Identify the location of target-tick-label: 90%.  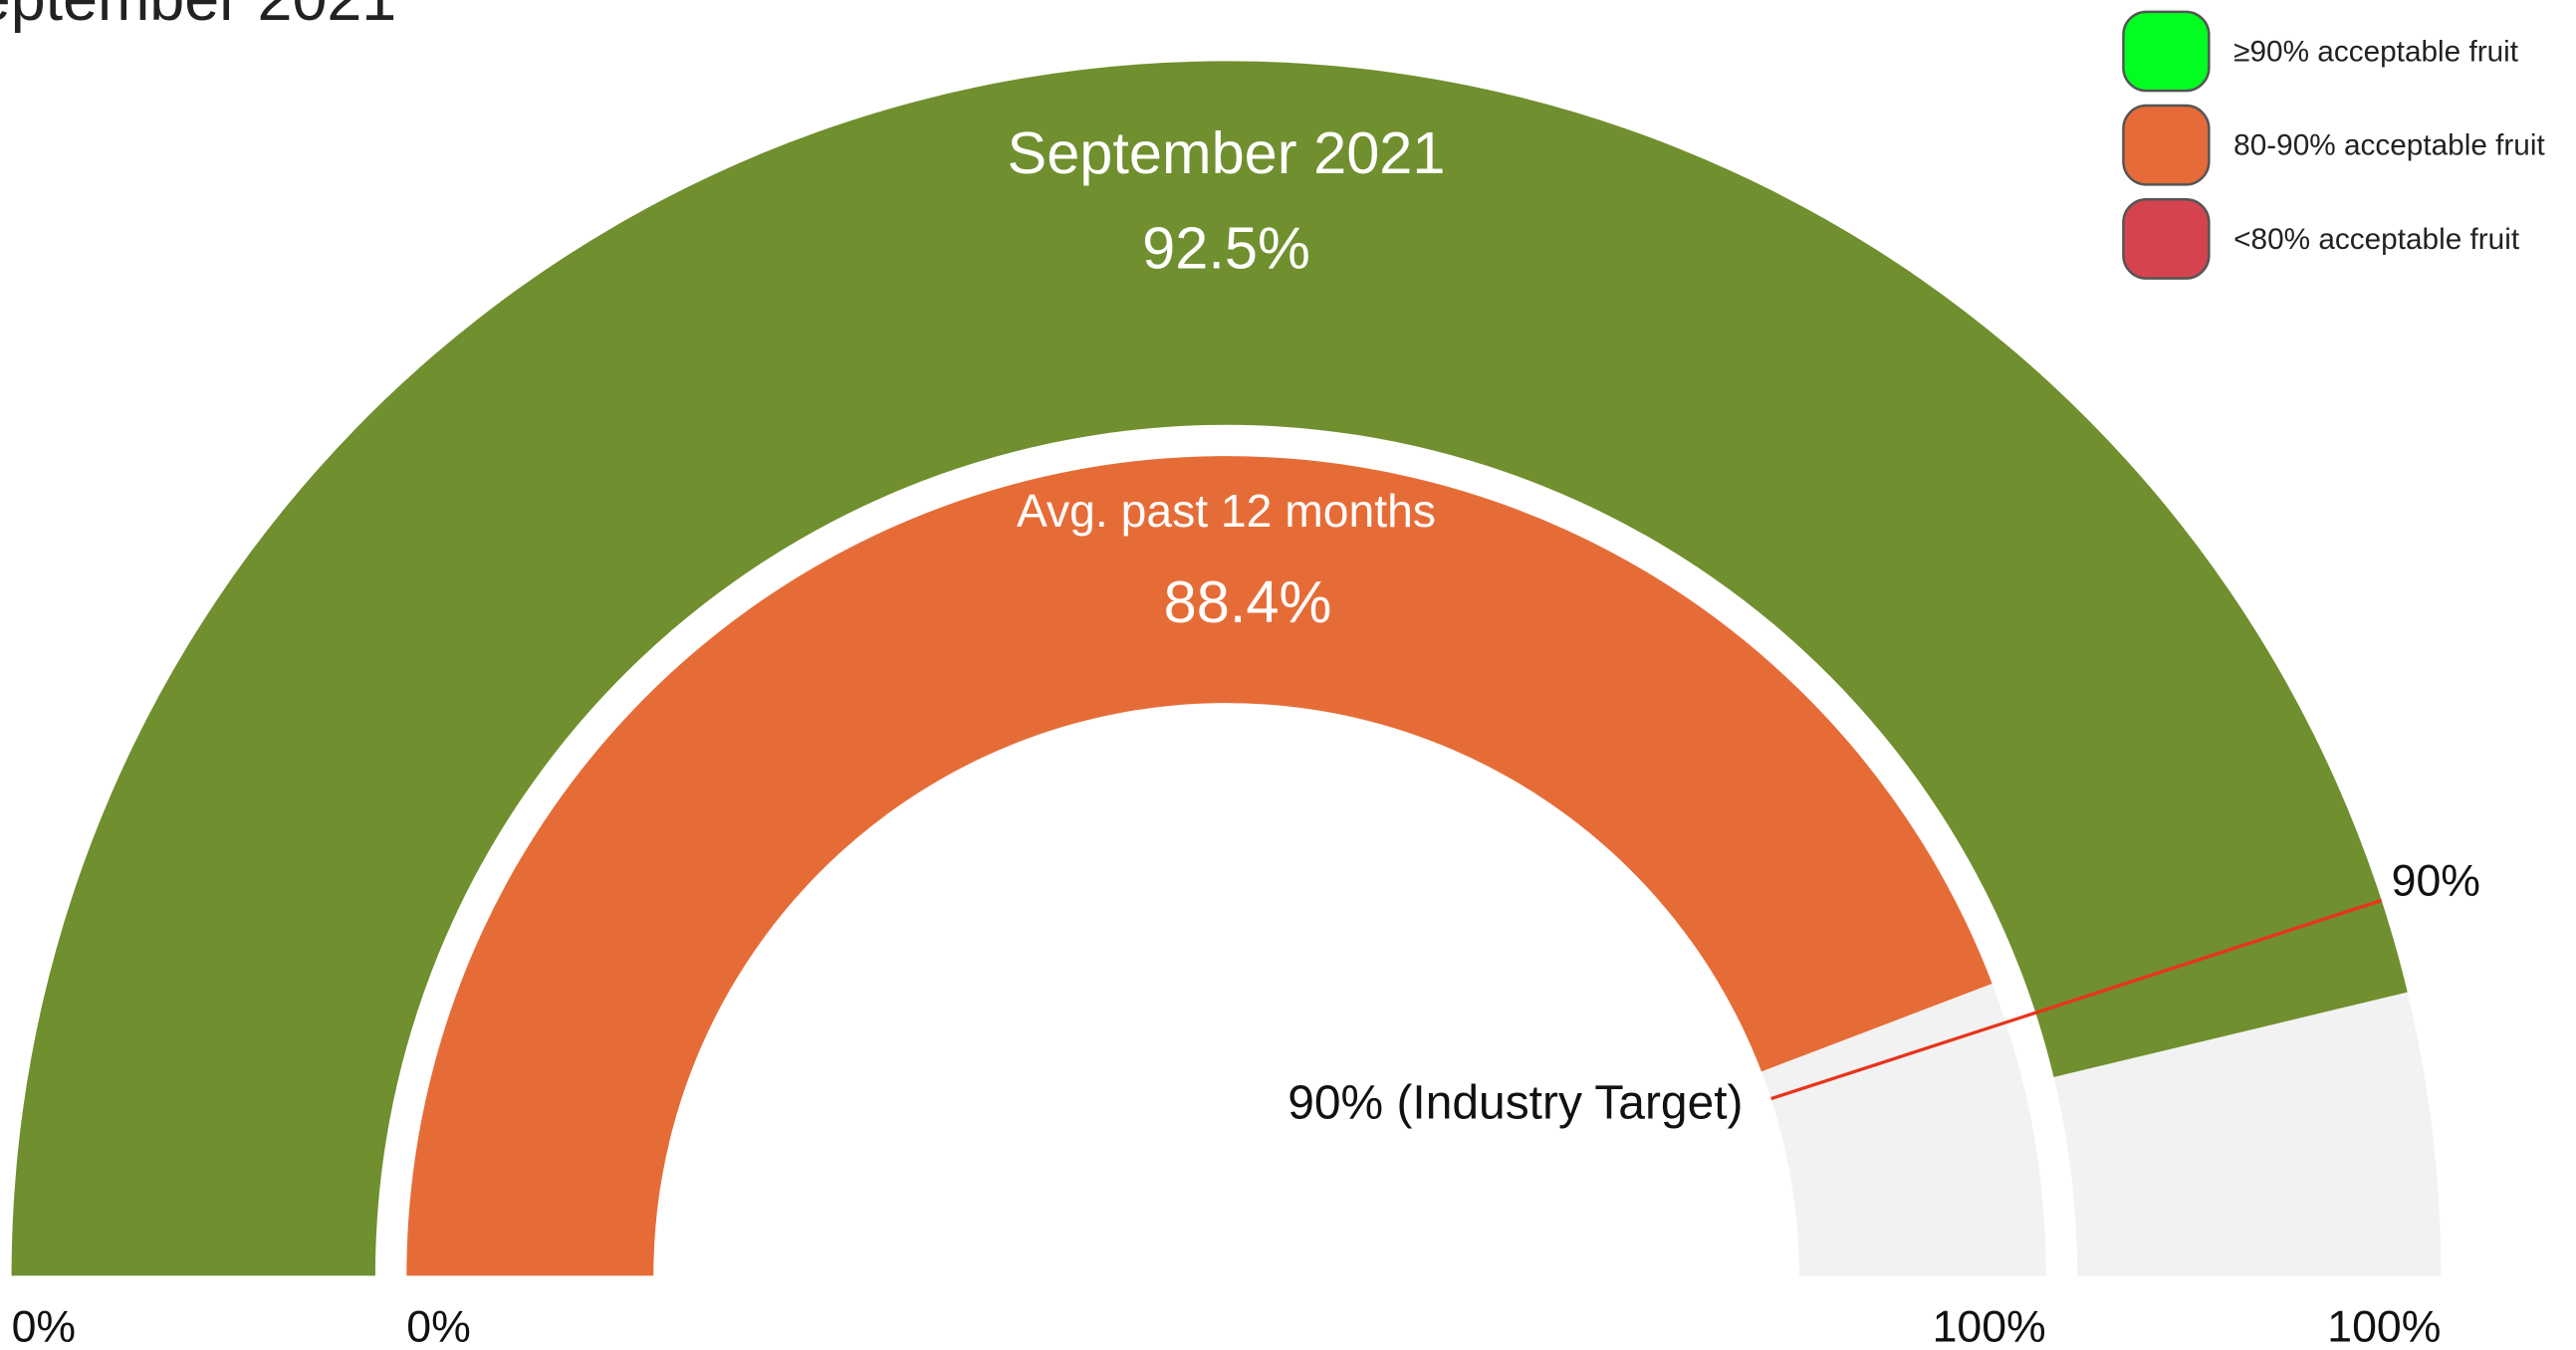
(2436, 881).